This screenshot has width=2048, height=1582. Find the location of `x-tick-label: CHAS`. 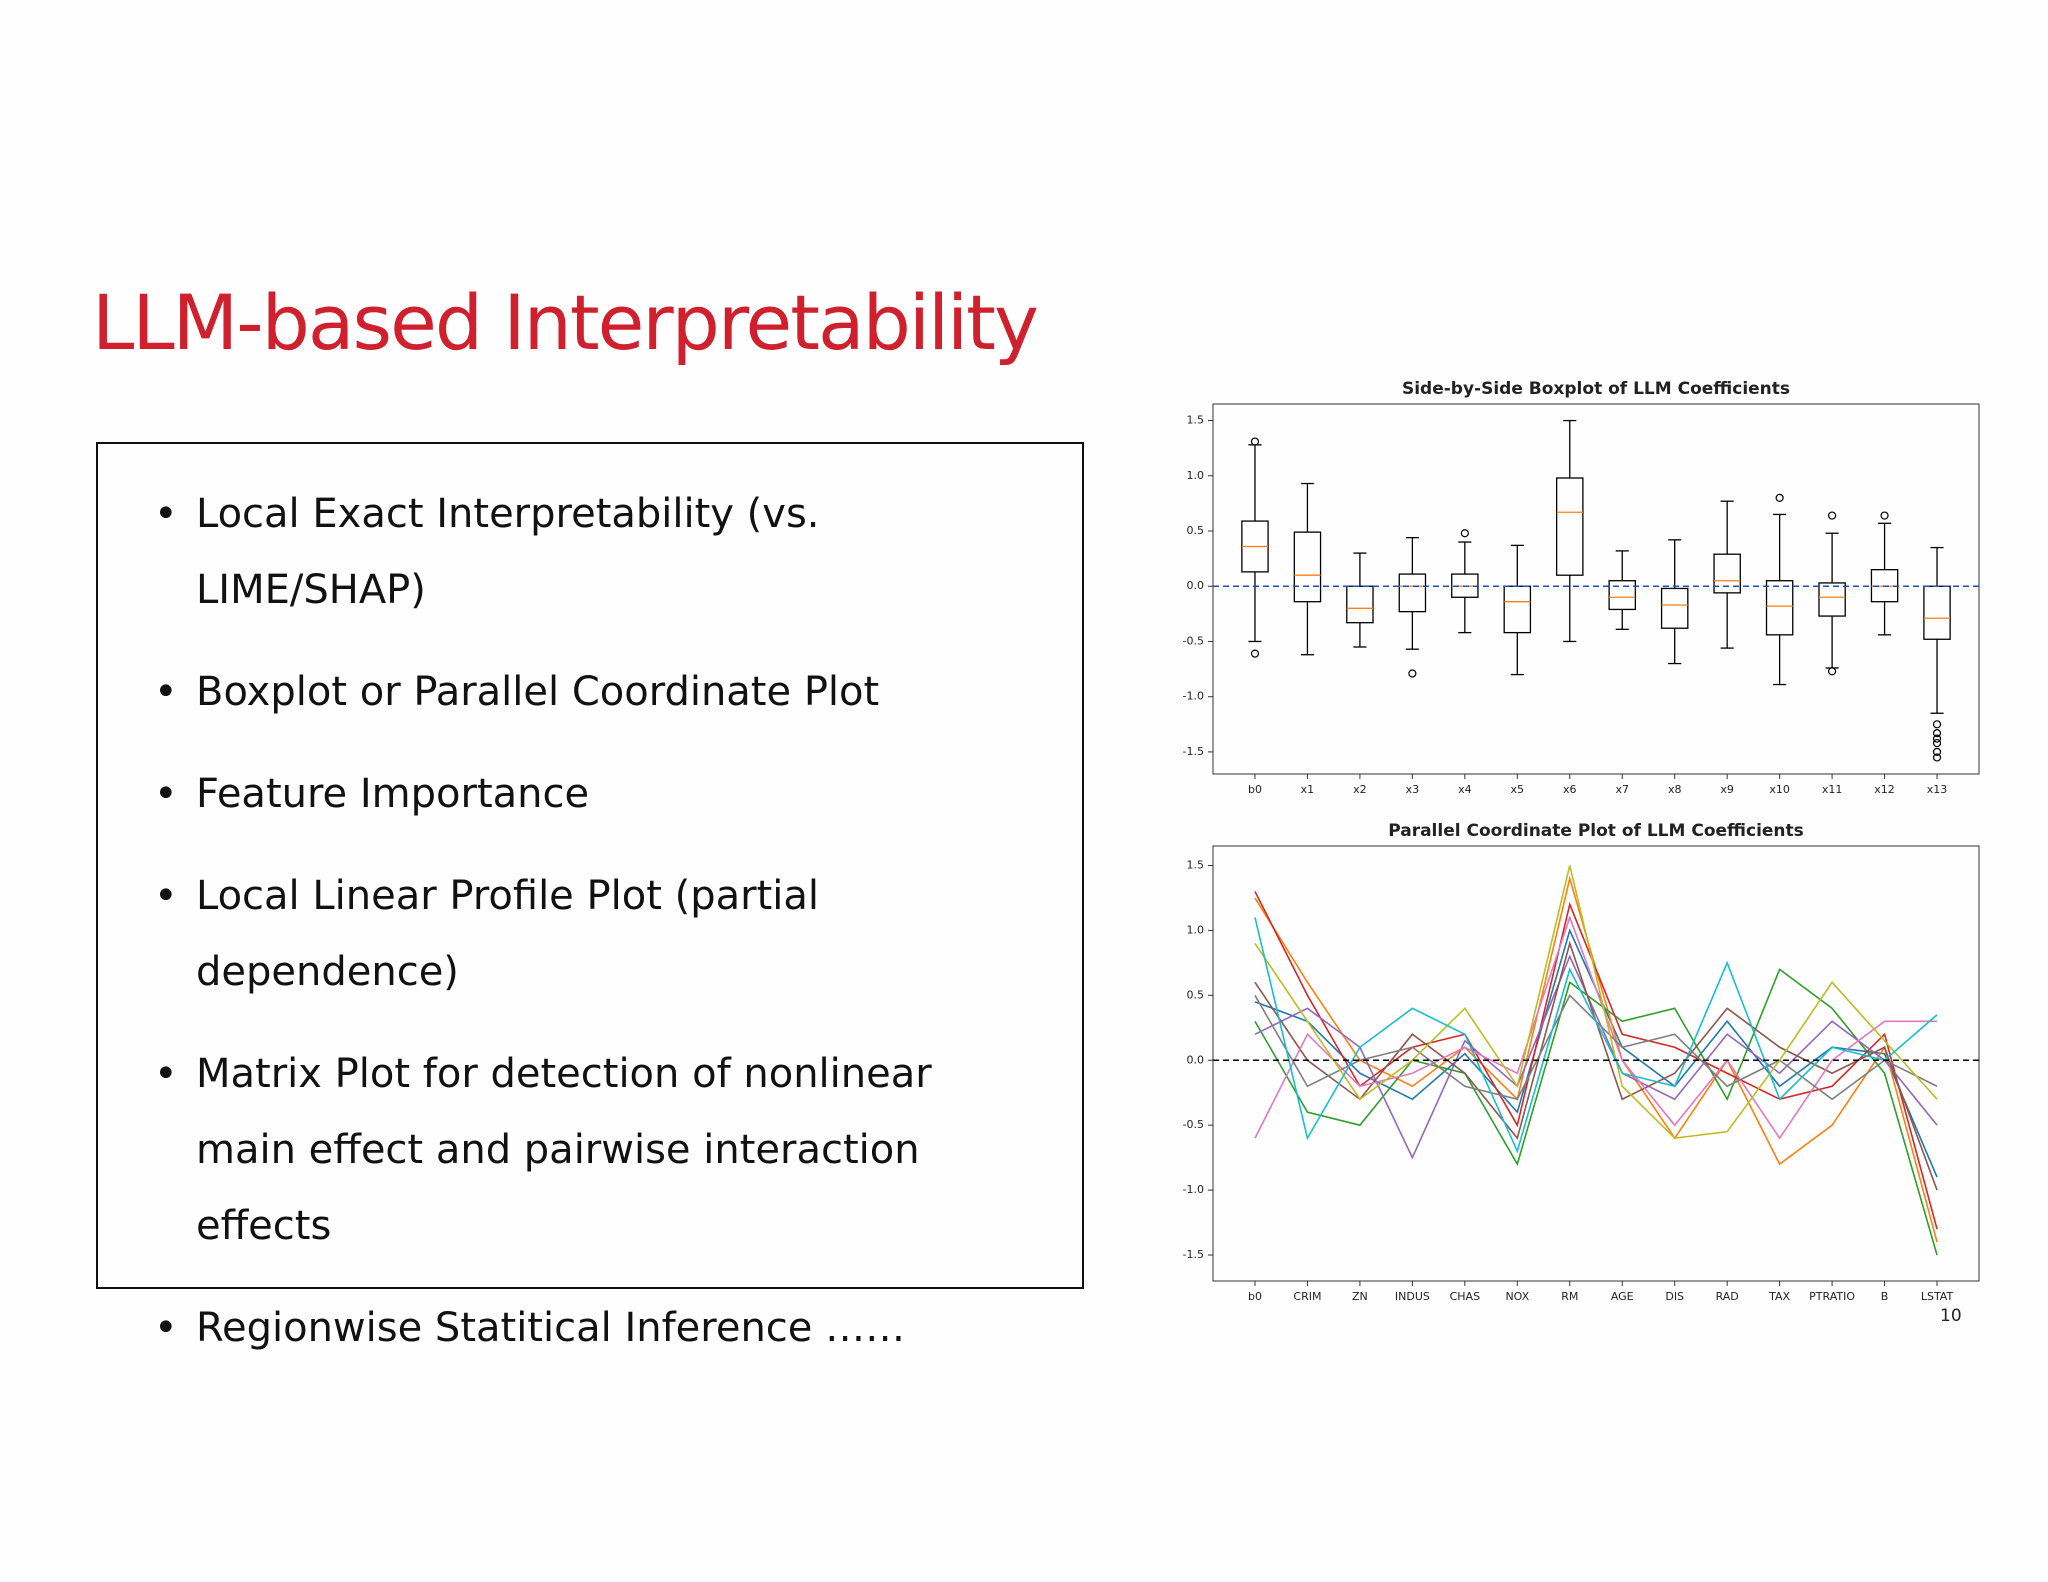

x-tick-label: CHAS is located at coordinates (1465, 1296).